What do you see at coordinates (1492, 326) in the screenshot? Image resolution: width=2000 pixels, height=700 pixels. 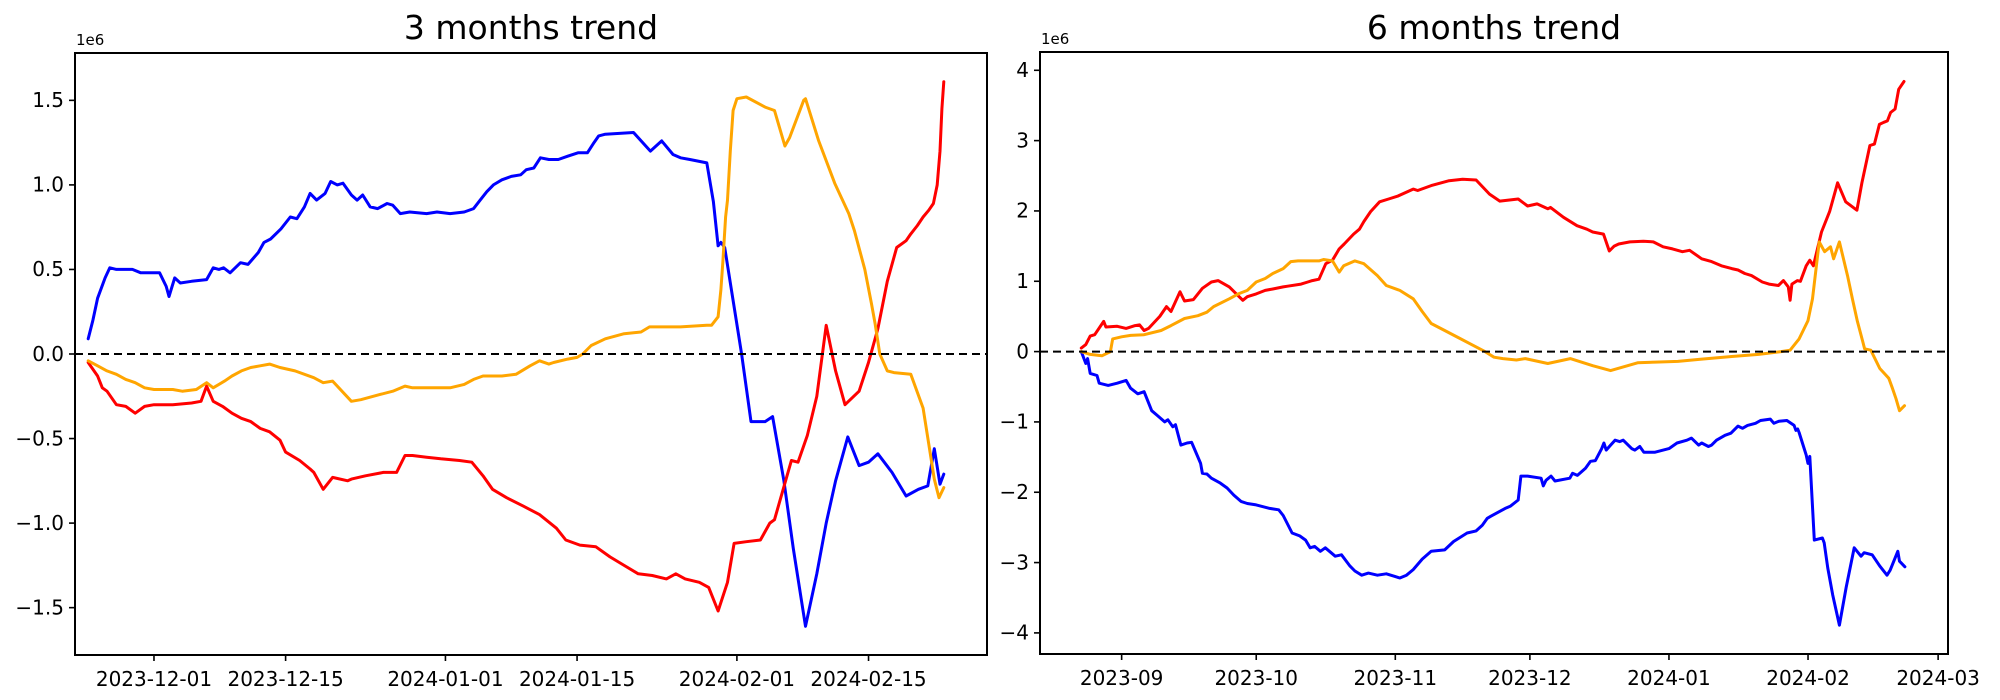 I see `series-line-orange` at bounding box center [1492, 326].